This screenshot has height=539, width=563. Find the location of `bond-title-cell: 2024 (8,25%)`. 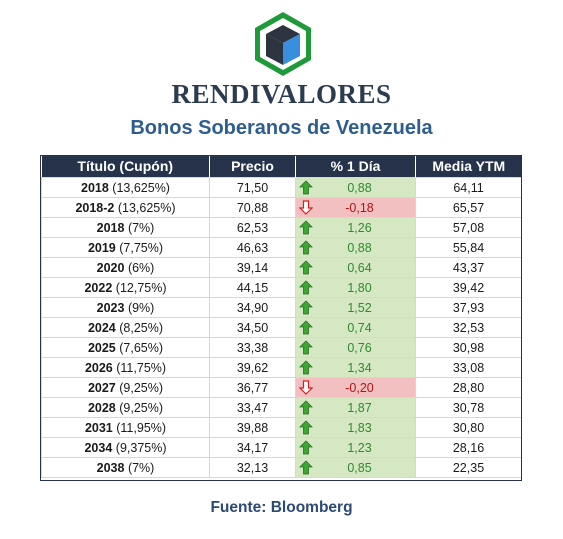

bond-title-cell: 2024 (8,25%) is located at coordinates (125, 327).